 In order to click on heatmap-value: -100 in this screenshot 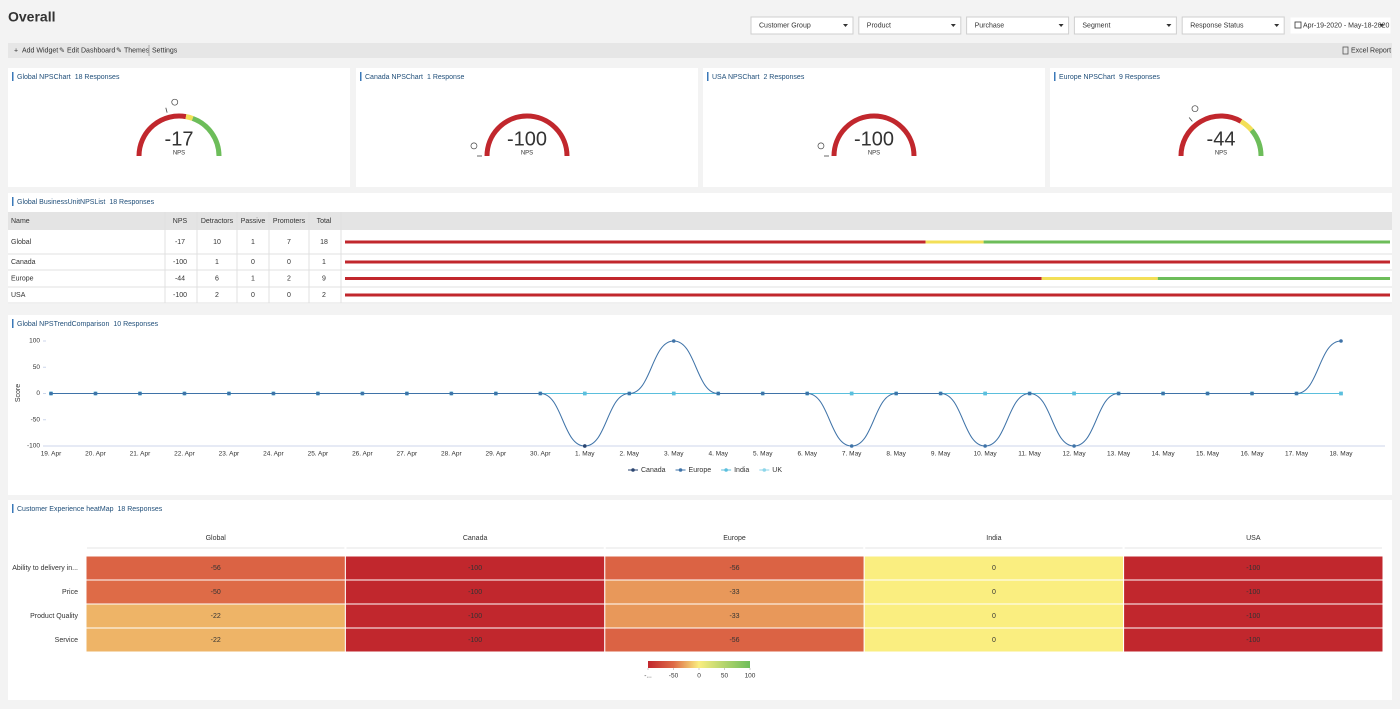, I will do `click(475, 640)`.